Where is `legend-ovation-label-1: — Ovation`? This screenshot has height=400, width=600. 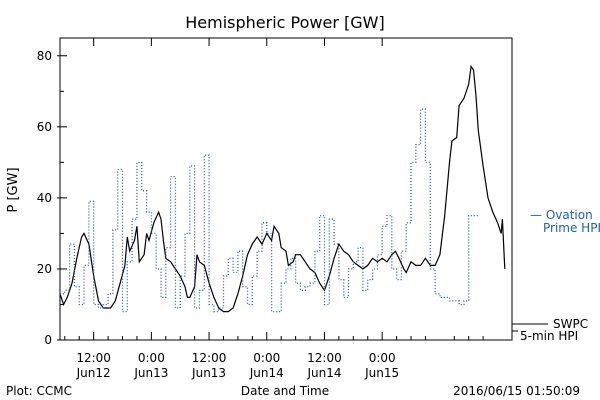
legend-ovation-label-1: — Ovation is located at coordinates (561, 215).